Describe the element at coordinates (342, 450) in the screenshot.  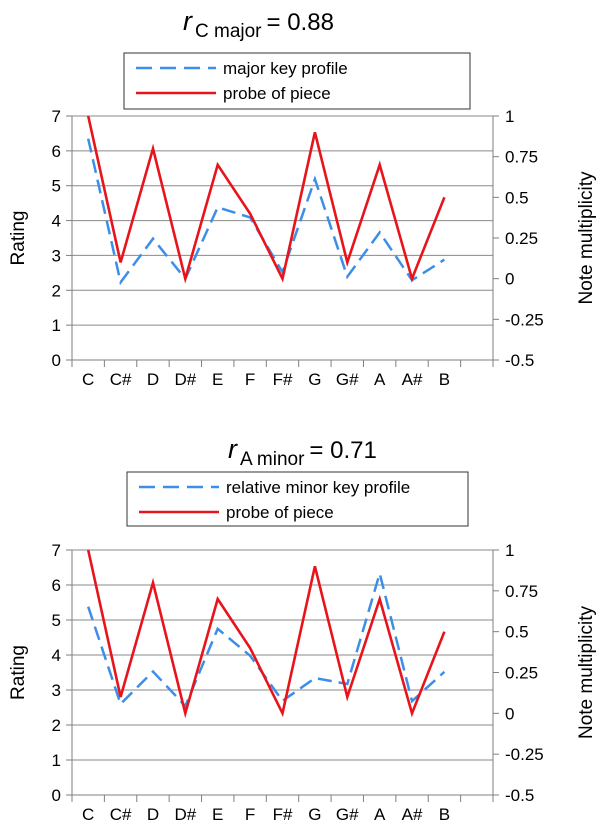
I see `title-value: = 0.71` at that location.